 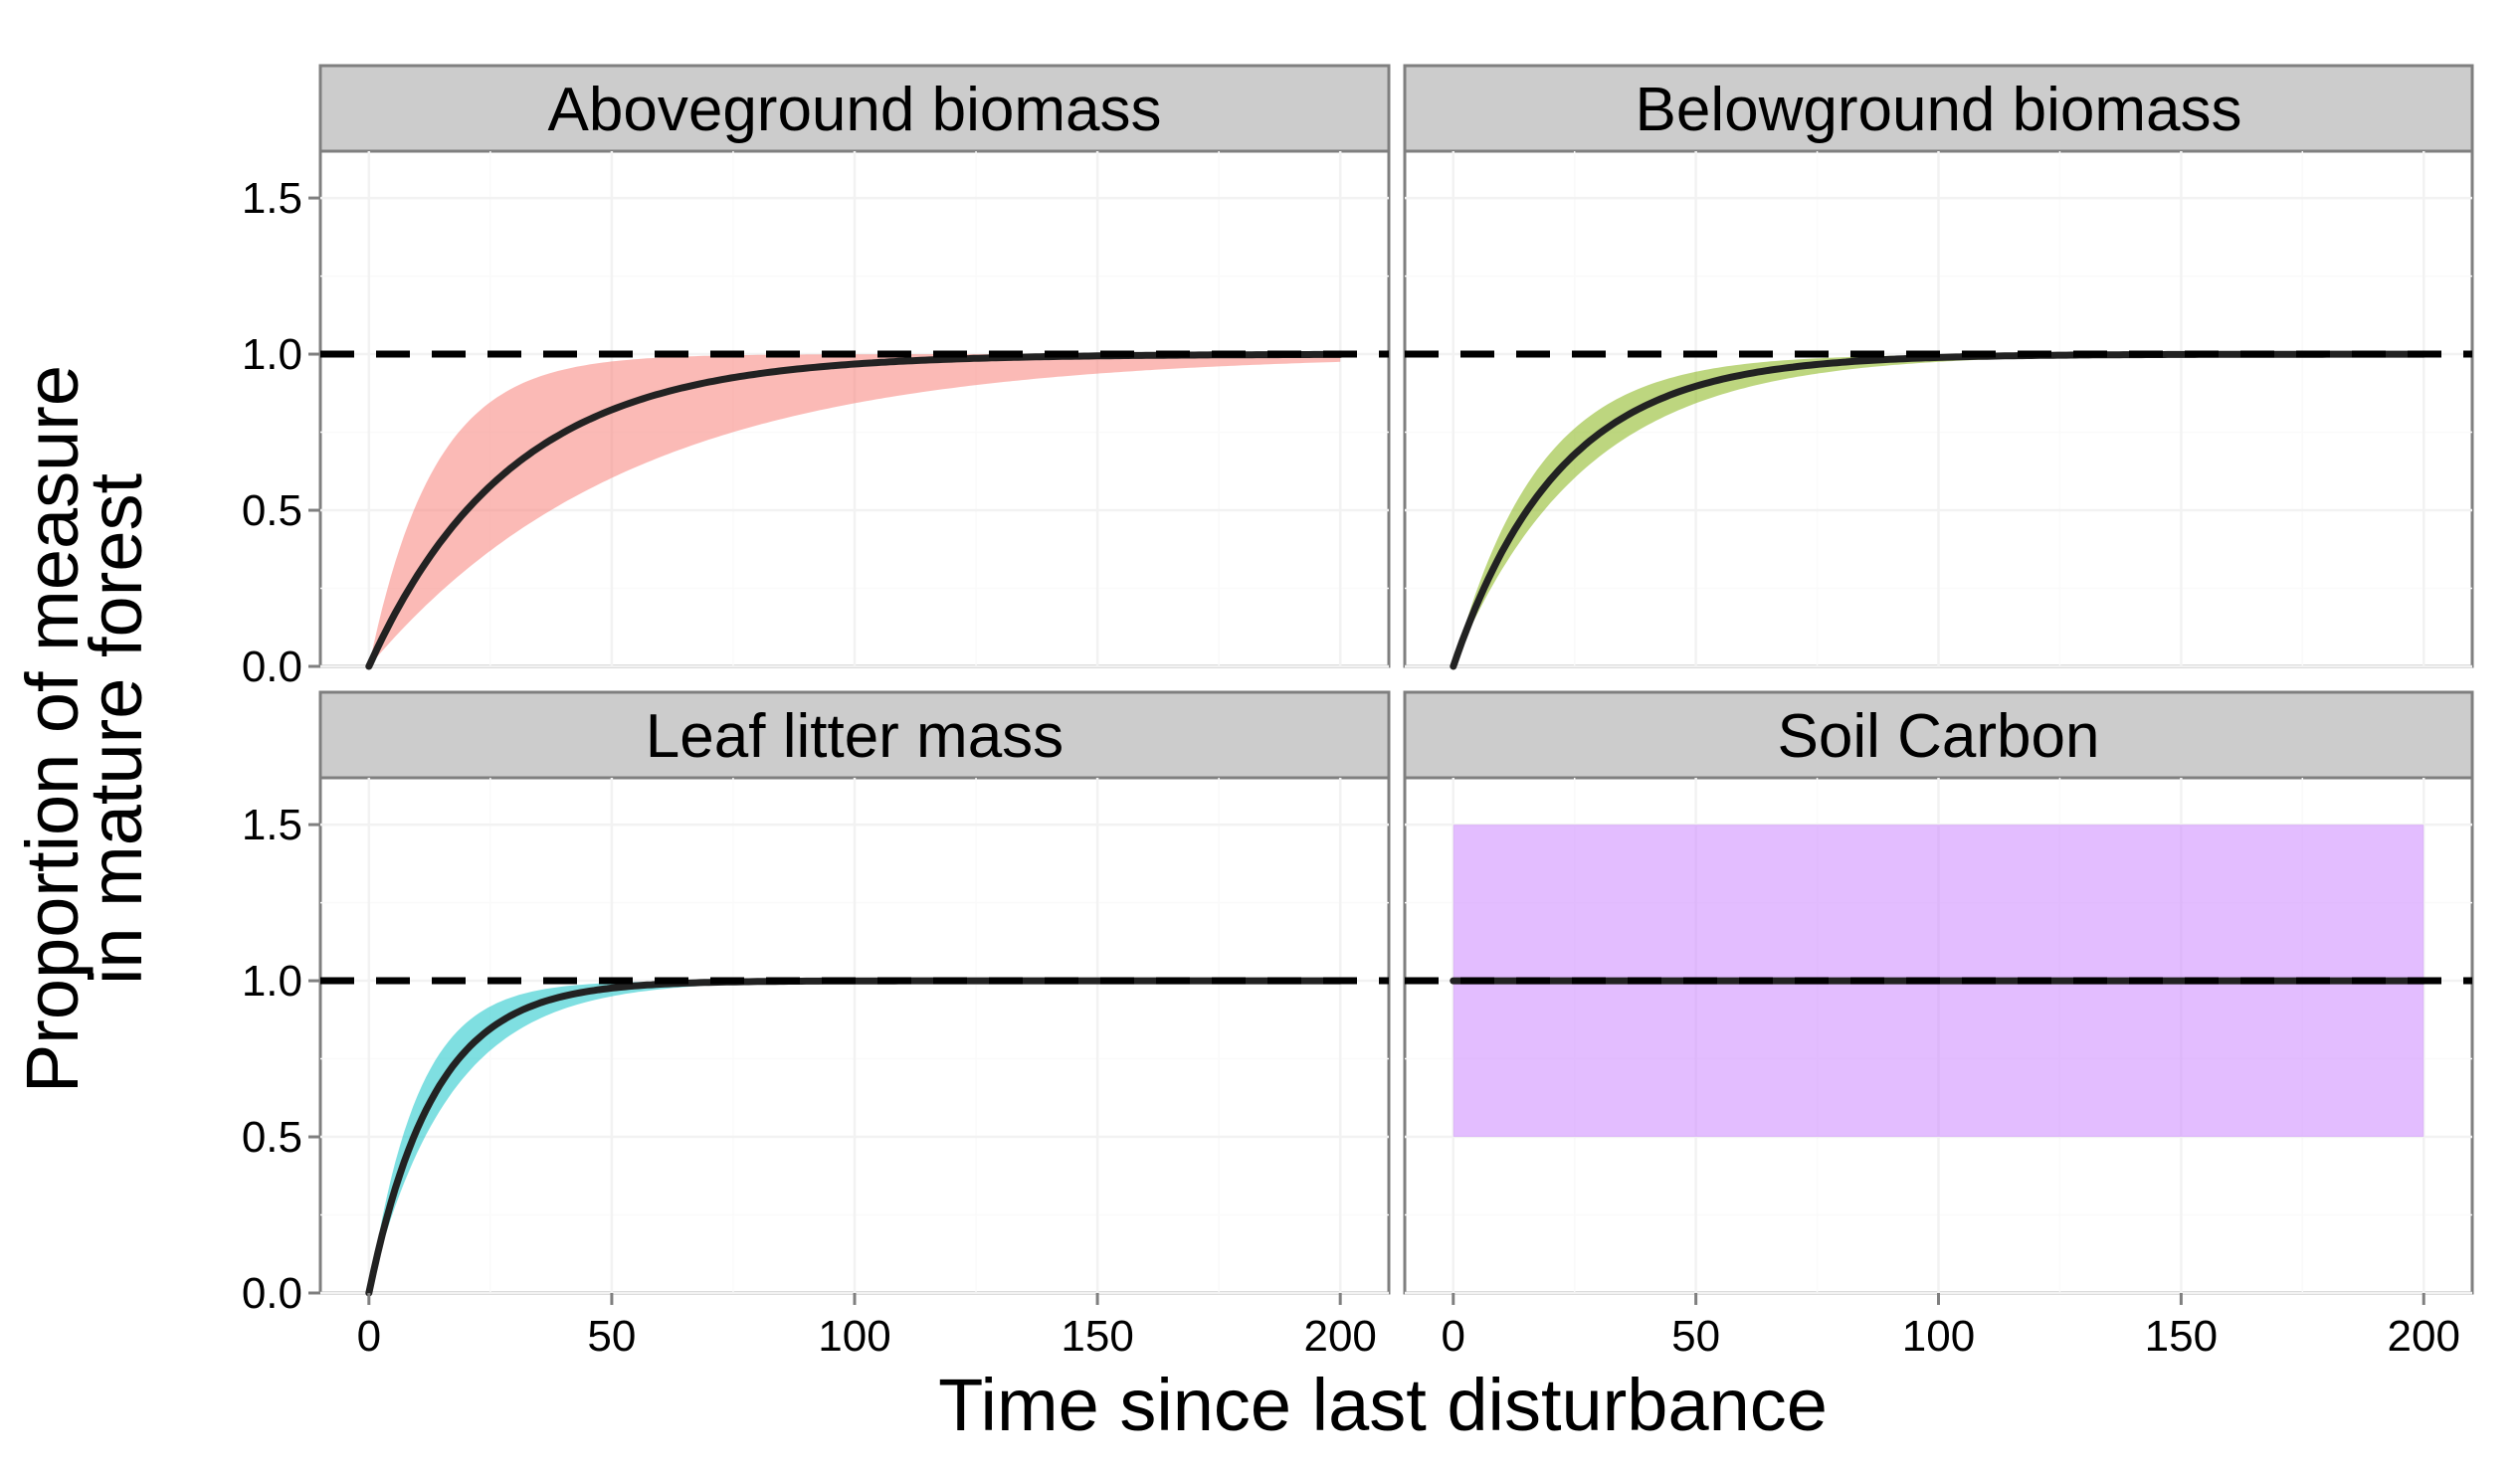 I want to click on y-axis-title: Proportion of measure in mature forest, so click(x=84, y=729).